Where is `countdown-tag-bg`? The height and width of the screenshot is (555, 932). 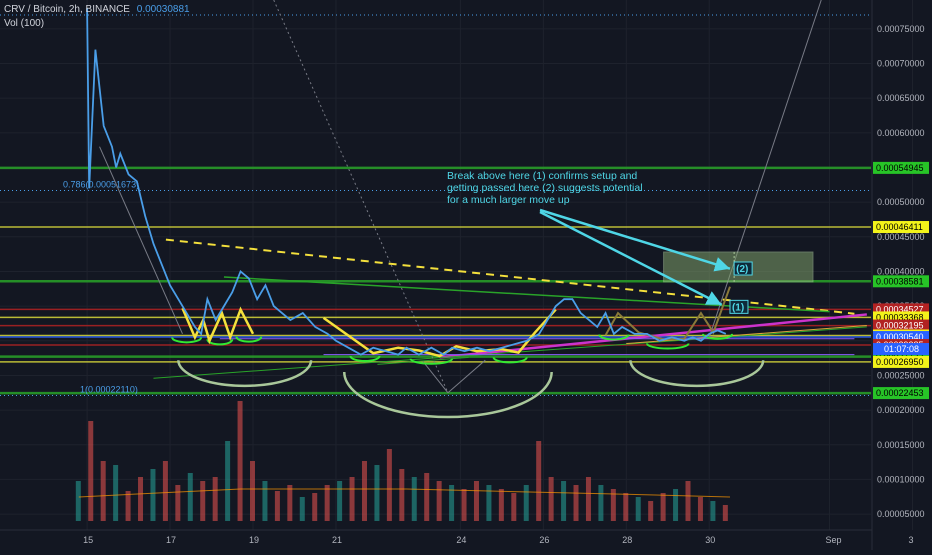 countdown-tag-bg is located at coordinates (901, 349).